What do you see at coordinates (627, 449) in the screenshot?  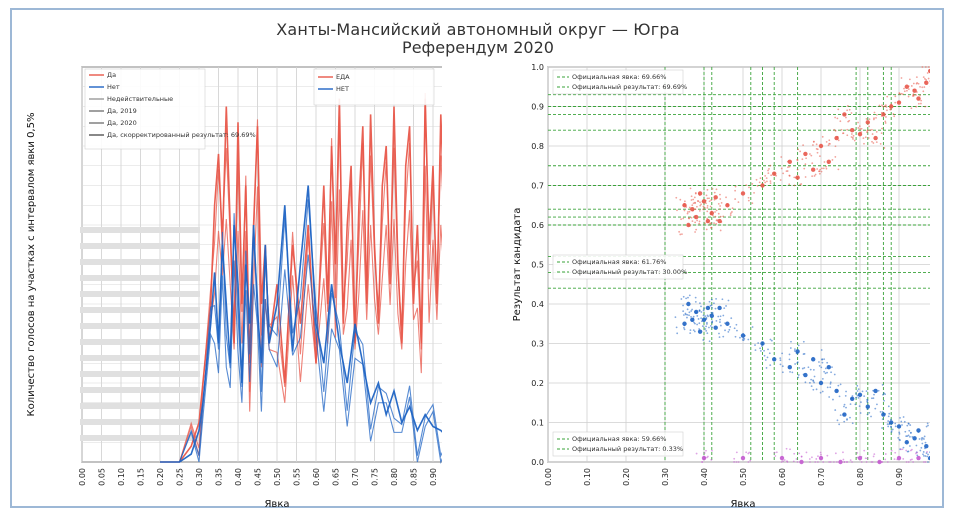 I see `legend-entry: Официальный результат: 0.33%` at bounding box center [627, 449].